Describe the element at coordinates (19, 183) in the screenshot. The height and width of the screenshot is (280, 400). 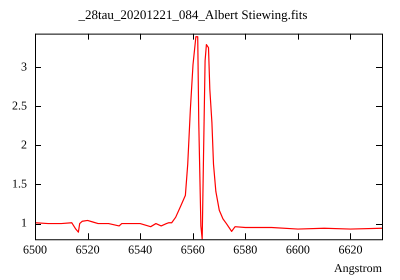
I see `y-tick-label: 1.5` at that location.